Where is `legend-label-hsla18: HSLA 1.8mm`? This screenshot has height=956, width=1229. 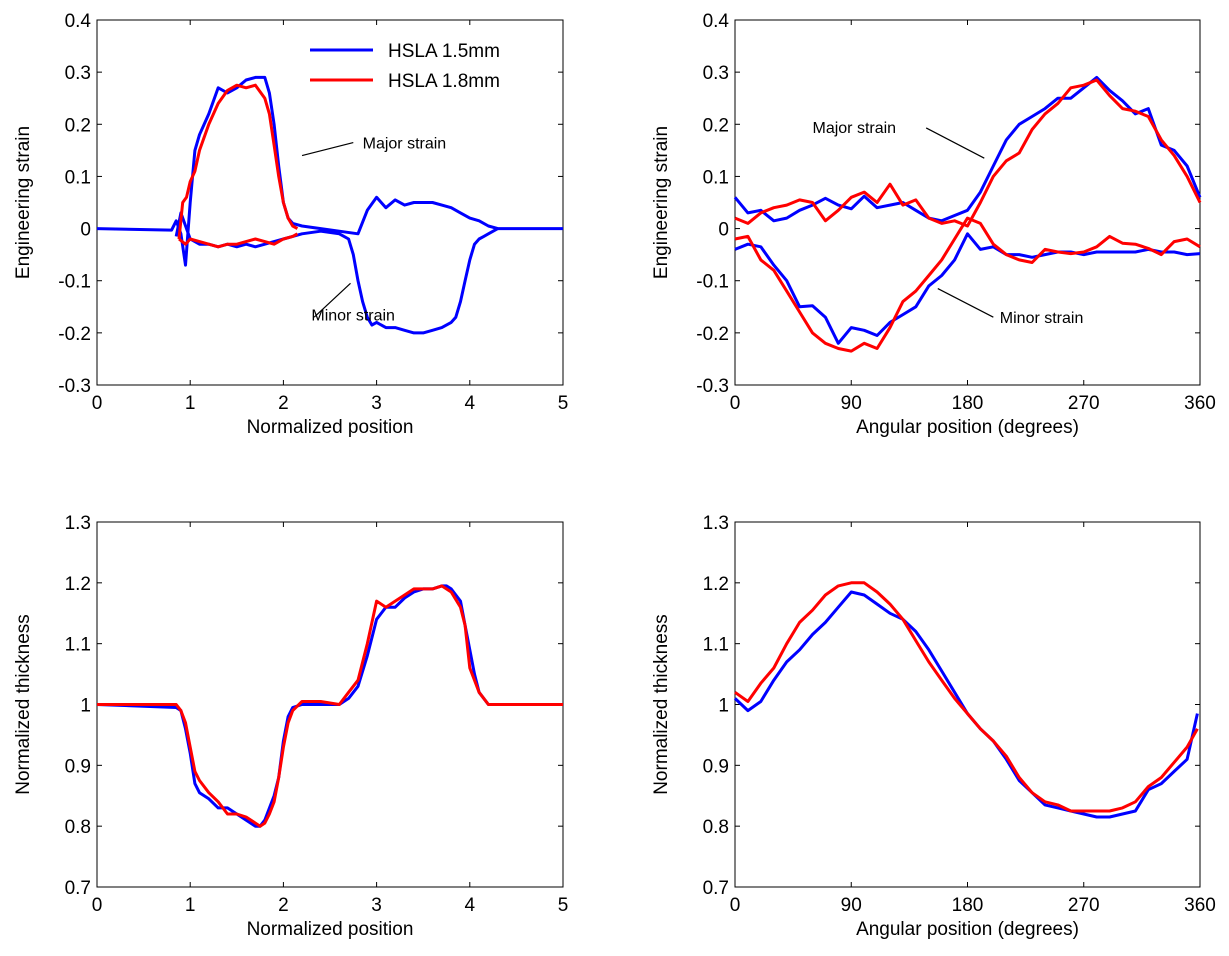
legend-label-hsla18: HSLA 1.8mm is located at coordinates (444, 81).